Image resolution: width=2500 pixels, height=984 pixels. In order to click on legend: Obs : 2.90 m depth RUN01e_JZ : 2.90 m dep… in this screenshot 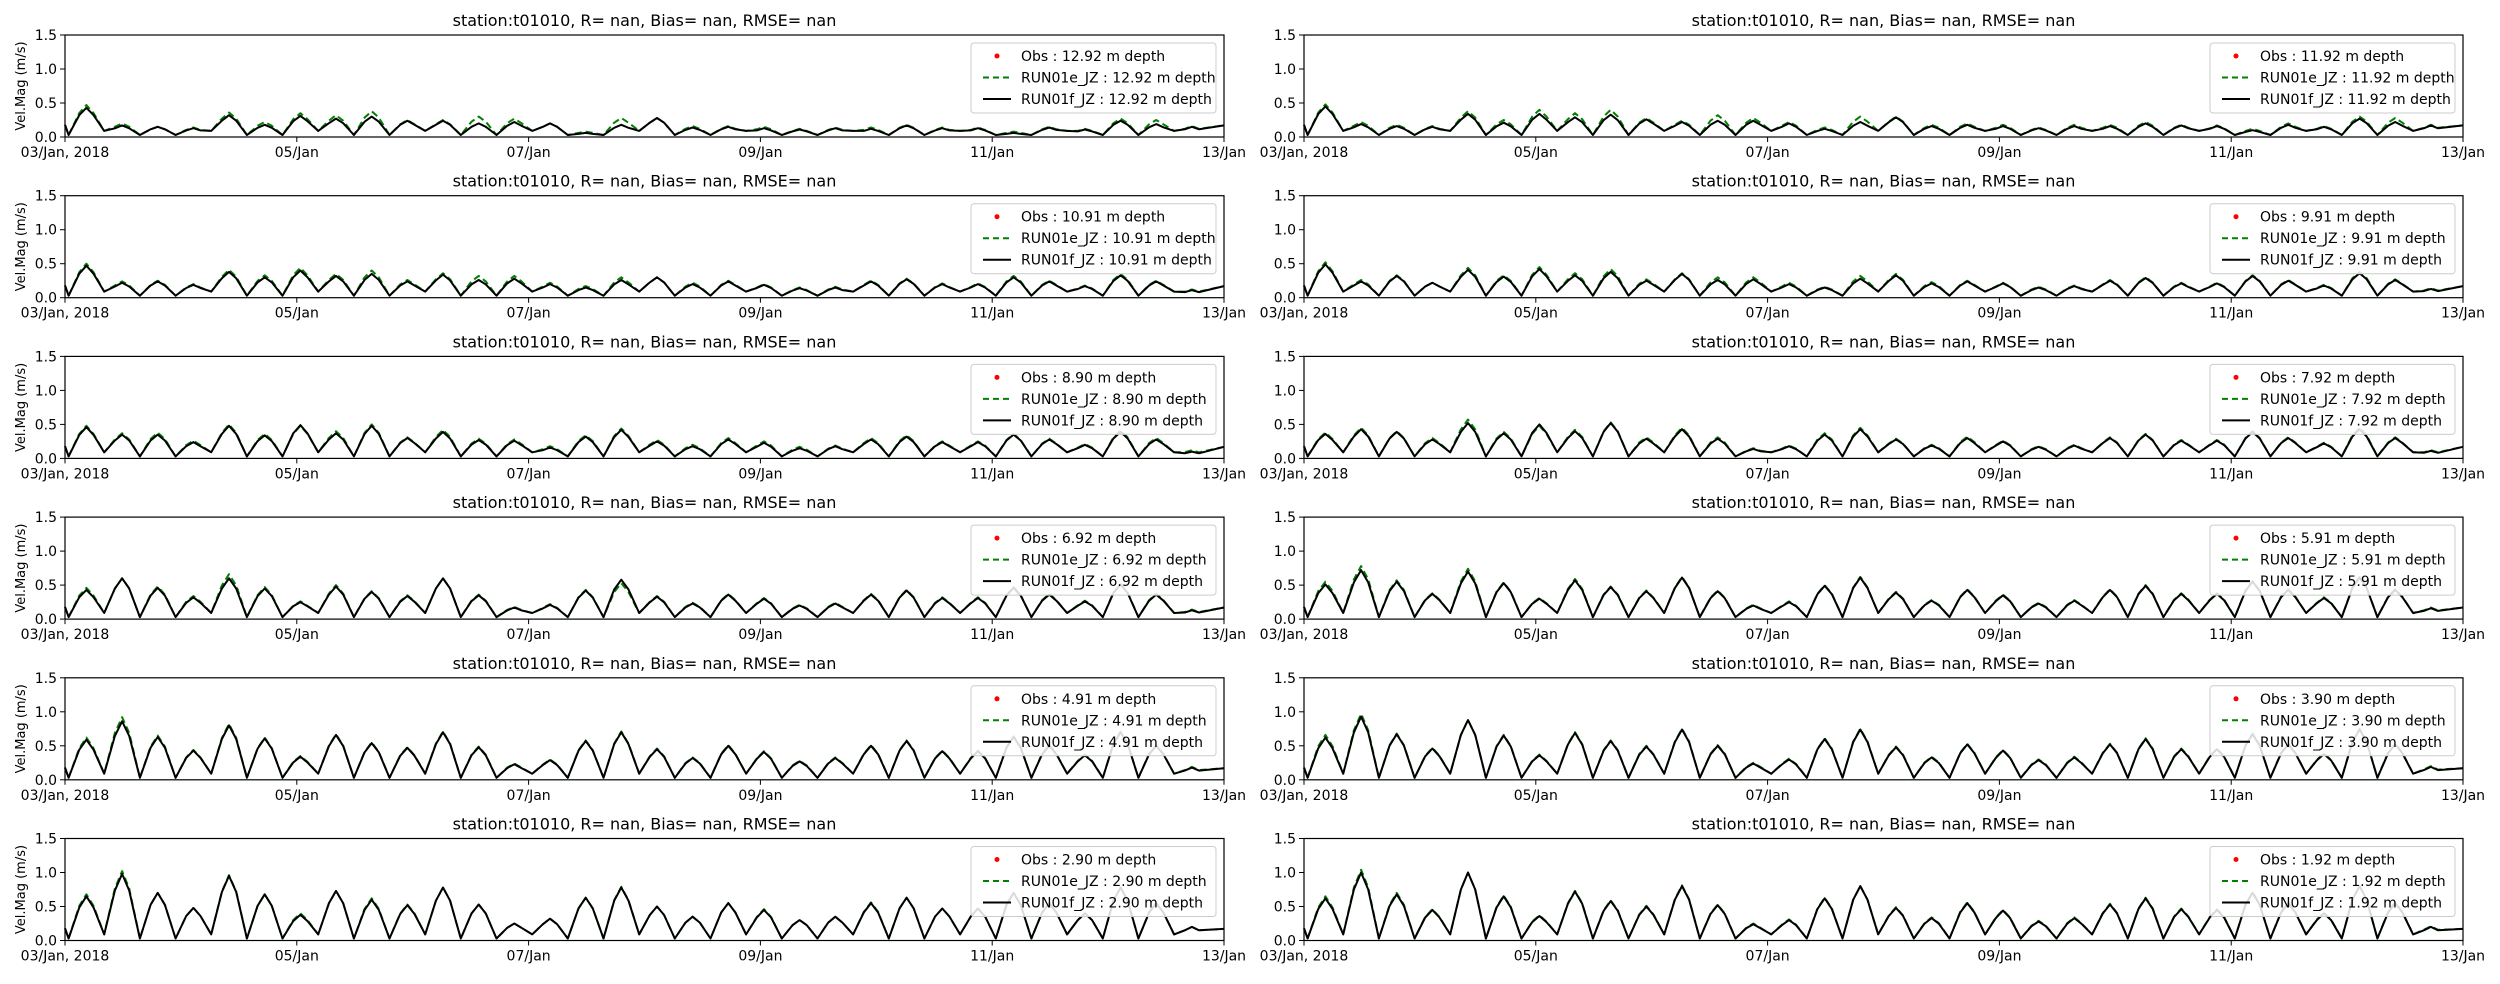, I will do `click(1093, 881)`.